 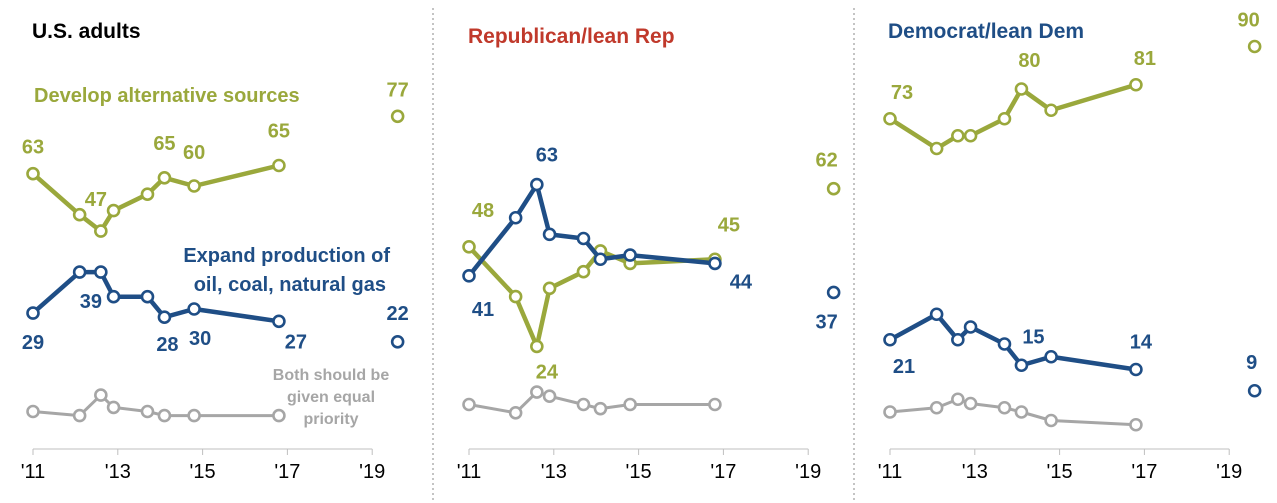 I want to click on data-label-fossil: 28, so click(x=167, y=345).